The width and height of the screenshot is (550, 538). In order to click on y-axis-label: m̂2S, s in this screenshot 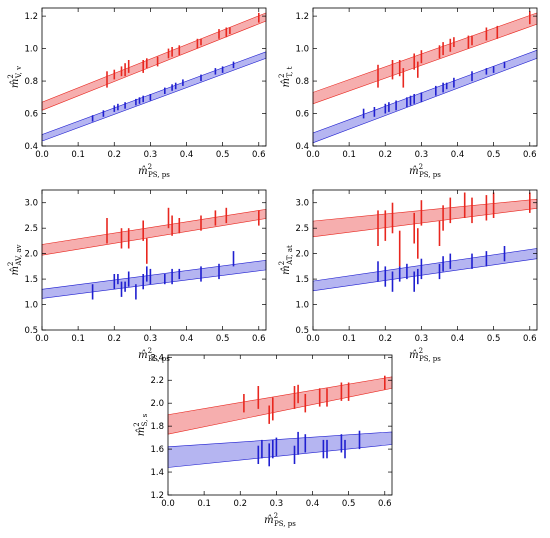, I will do `click(141, 424)`.